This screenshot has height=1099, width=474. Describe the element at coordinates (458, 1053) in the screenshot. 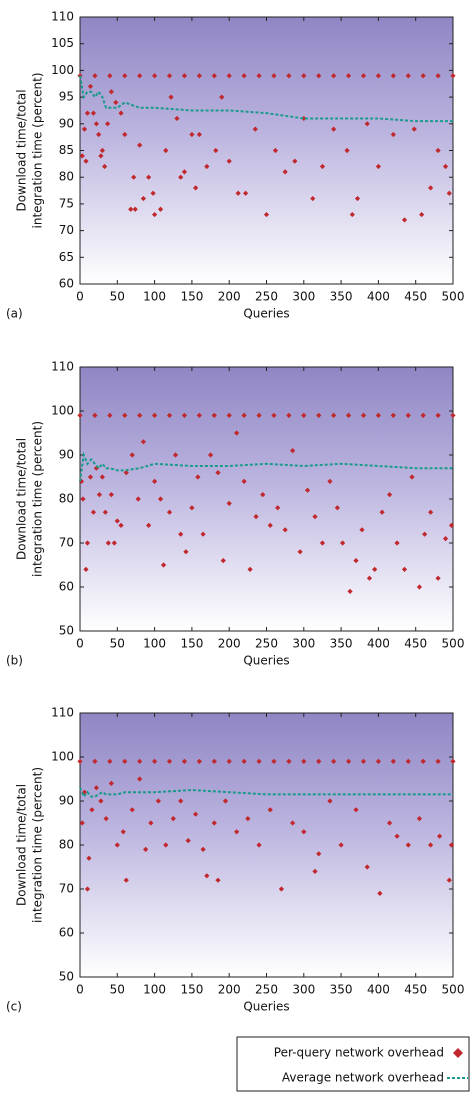

I see `legend-marker` at that location.